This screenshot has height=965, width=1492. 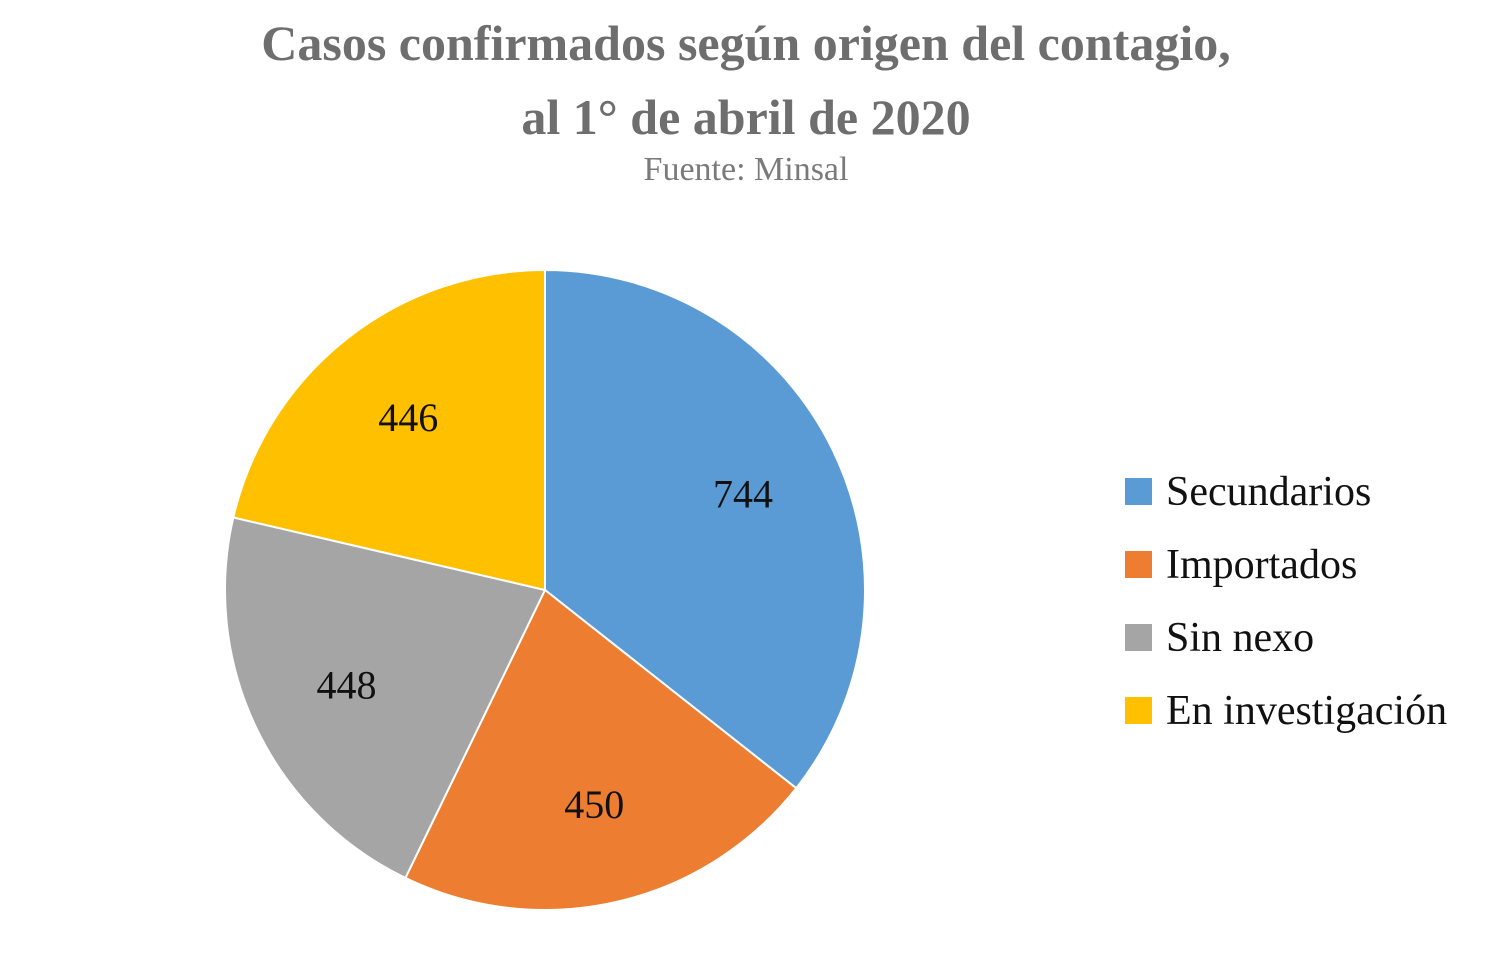 What do you see at coordinates (746, 117) in the screenshot?
I see `chart-title-line-2: al 1° de abril de 2020` at bounding box center [746, 117].